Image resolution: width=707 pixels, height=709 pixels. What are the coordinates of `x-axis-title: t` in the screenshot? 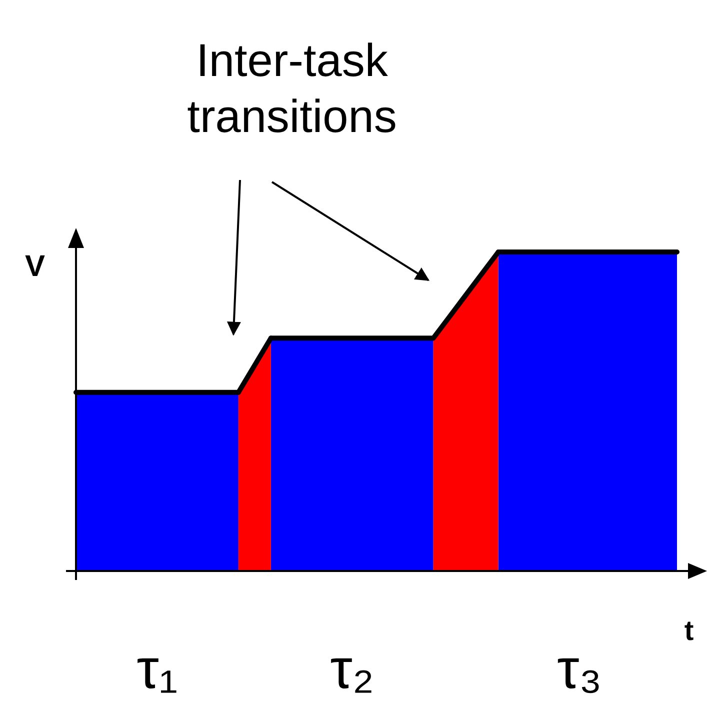 It's located at (689, 630).